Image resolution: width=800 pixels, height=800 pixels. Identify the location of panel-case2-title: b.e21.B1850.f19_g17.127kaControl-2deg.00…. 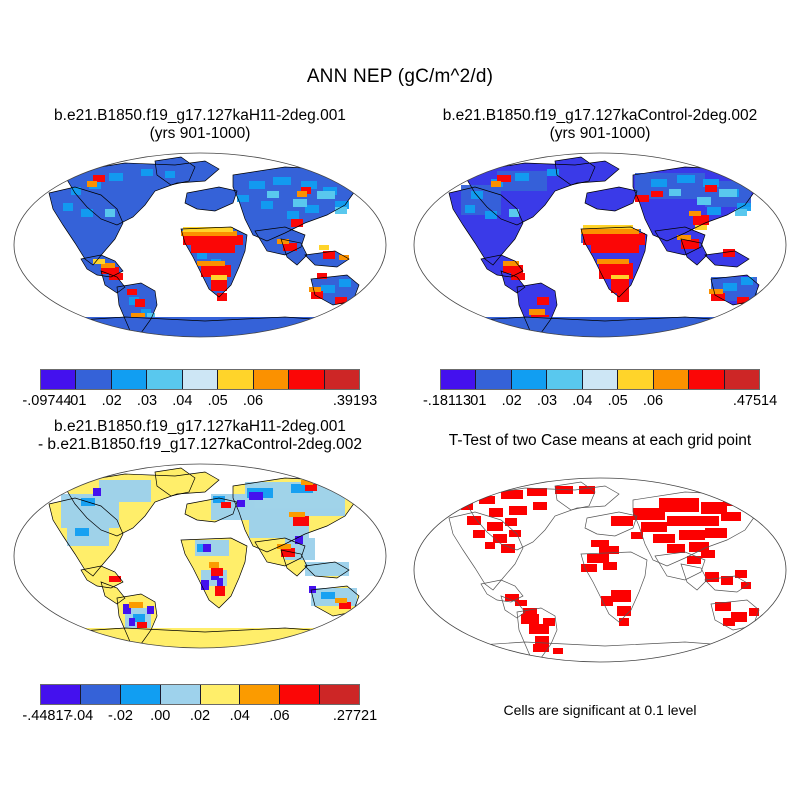
(600, 124).